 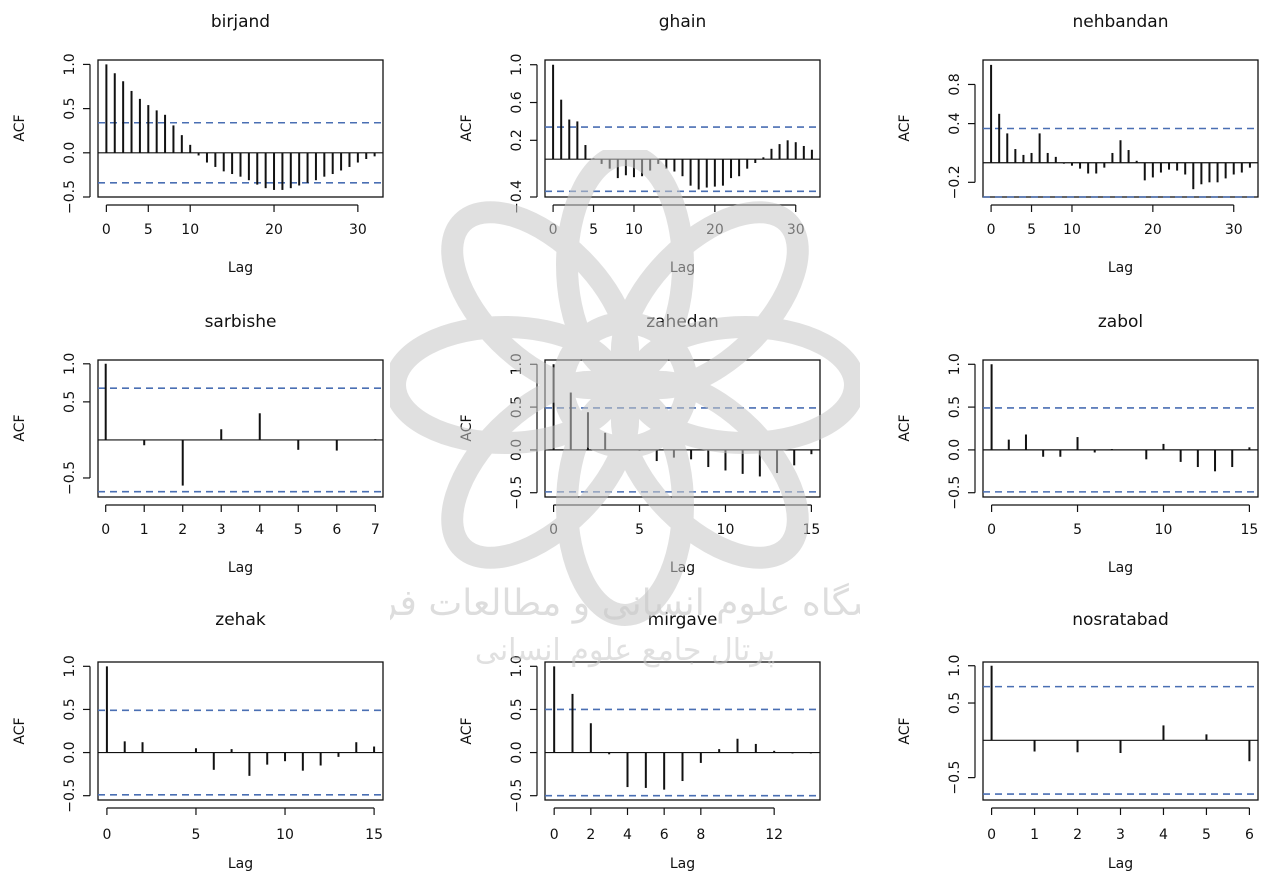 What do you see at coordinates (517, 140) in the screenshot?
I see `y-tick-label: 0.2` at bounding box center [517, 140].